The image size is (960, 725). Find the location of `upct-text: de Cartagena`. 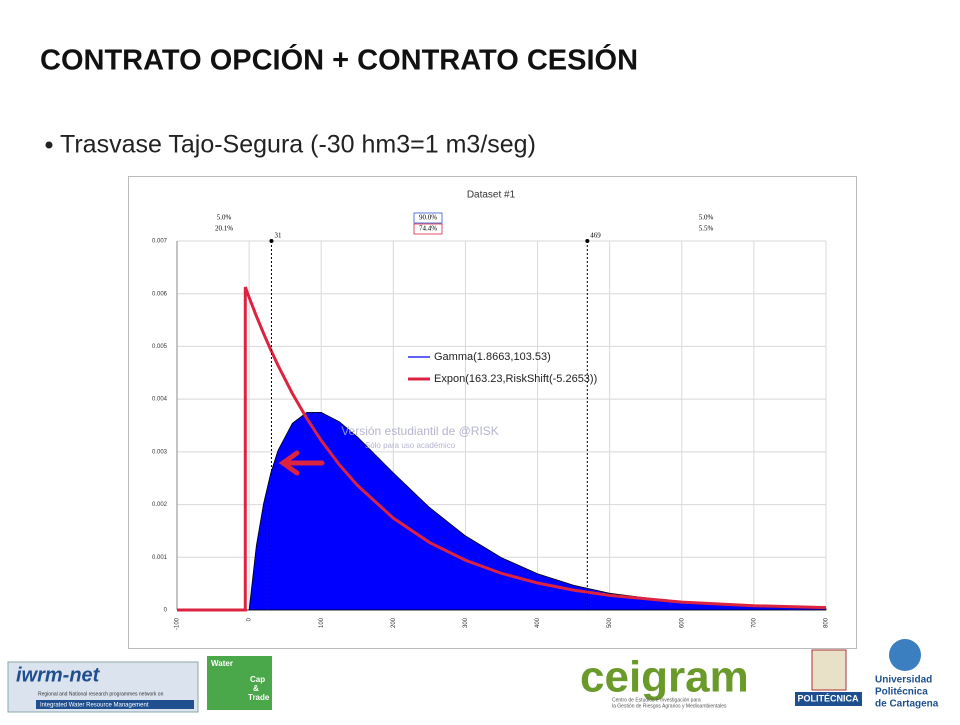

upct-text: de Cartagena is located at coordinates (907, 704).